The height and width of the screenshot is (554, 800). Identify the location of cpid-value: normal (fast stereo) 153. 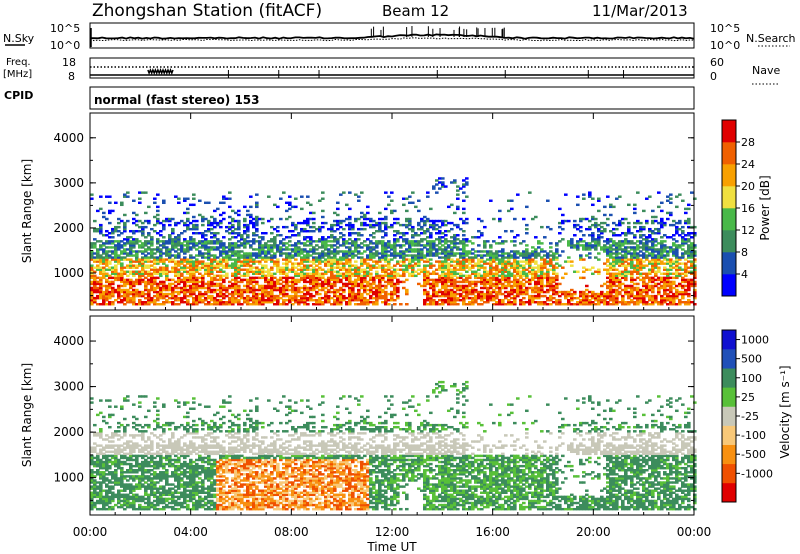
(177, 100).